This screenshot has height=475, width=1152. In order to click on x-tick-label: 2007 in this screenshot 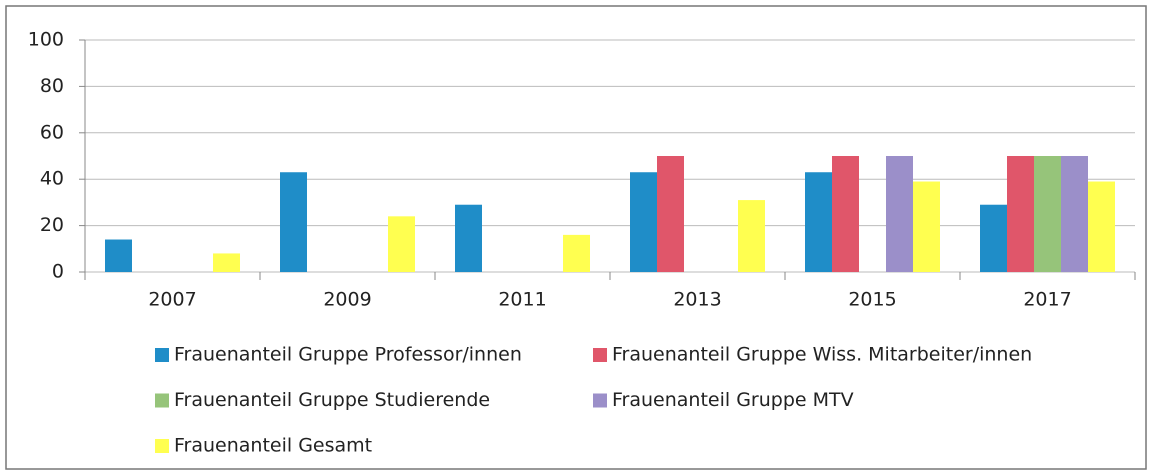, I will do `click(172, 300)`.